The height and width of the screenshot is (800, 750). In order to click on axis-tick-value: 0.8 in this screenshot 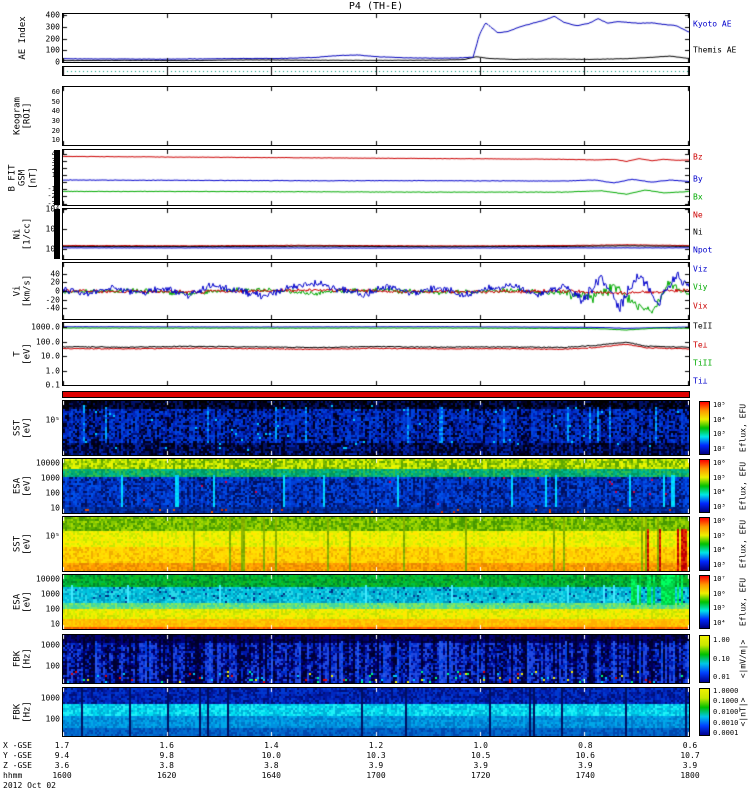, I will do `click(585, 745)`.